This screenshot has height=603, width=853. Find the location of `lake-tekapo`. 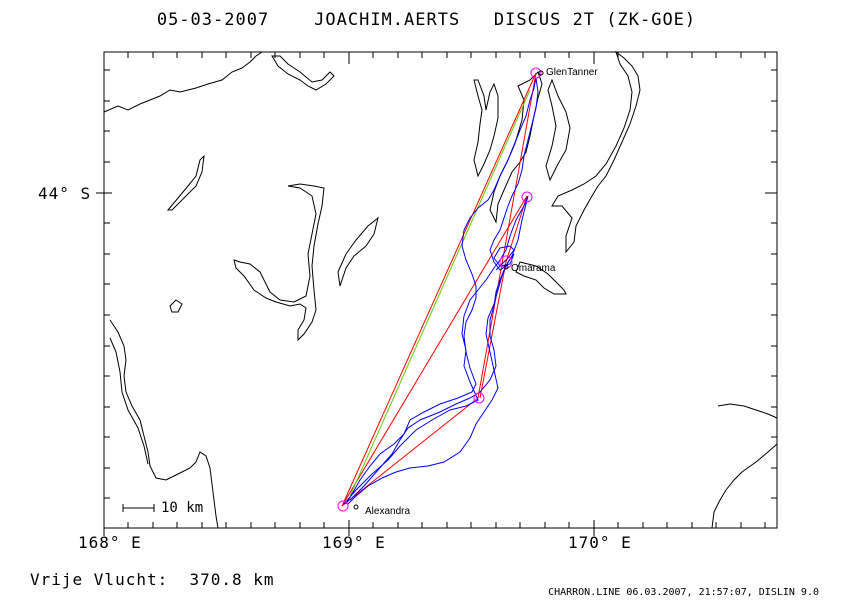

lake-tekapo is located at coordinates (558, 130).